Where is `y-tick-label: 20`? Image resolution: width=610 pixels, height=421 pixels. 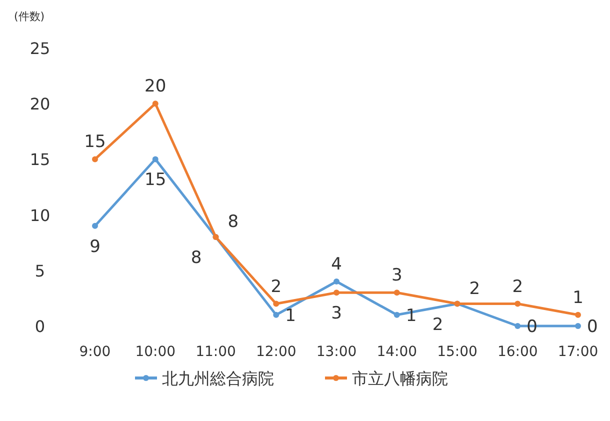 y-tick-label: 20 is located at coordinates (40, 104).